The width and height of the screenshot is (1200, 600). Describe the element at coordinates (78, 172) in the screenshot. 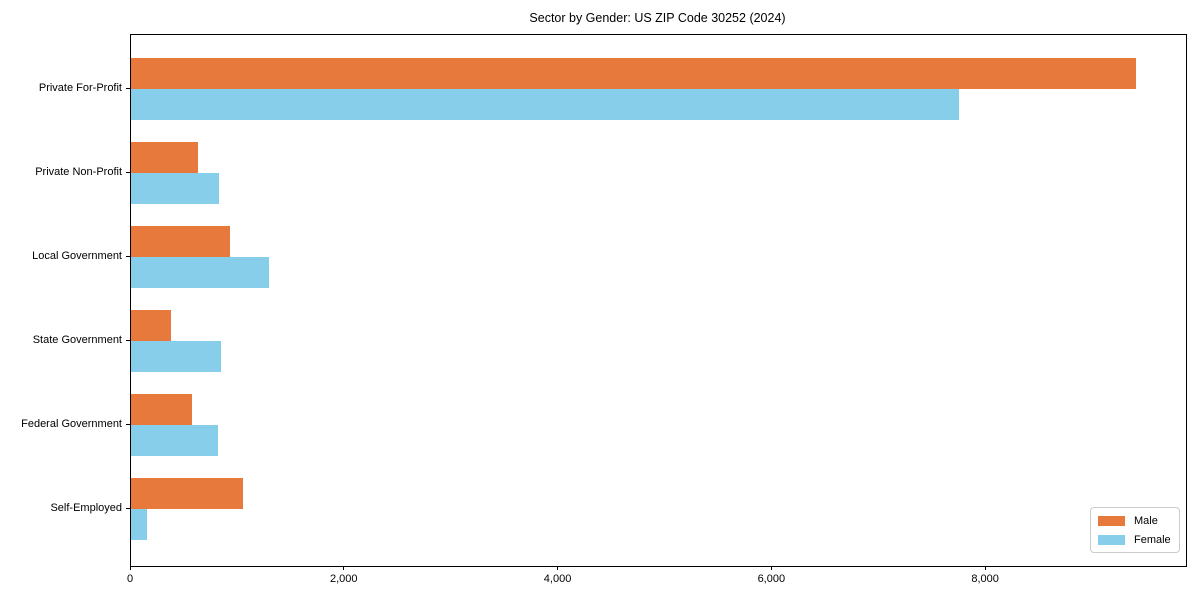

I see `y-axis-label-private-non-profit: Private Non-Profit` at that location.